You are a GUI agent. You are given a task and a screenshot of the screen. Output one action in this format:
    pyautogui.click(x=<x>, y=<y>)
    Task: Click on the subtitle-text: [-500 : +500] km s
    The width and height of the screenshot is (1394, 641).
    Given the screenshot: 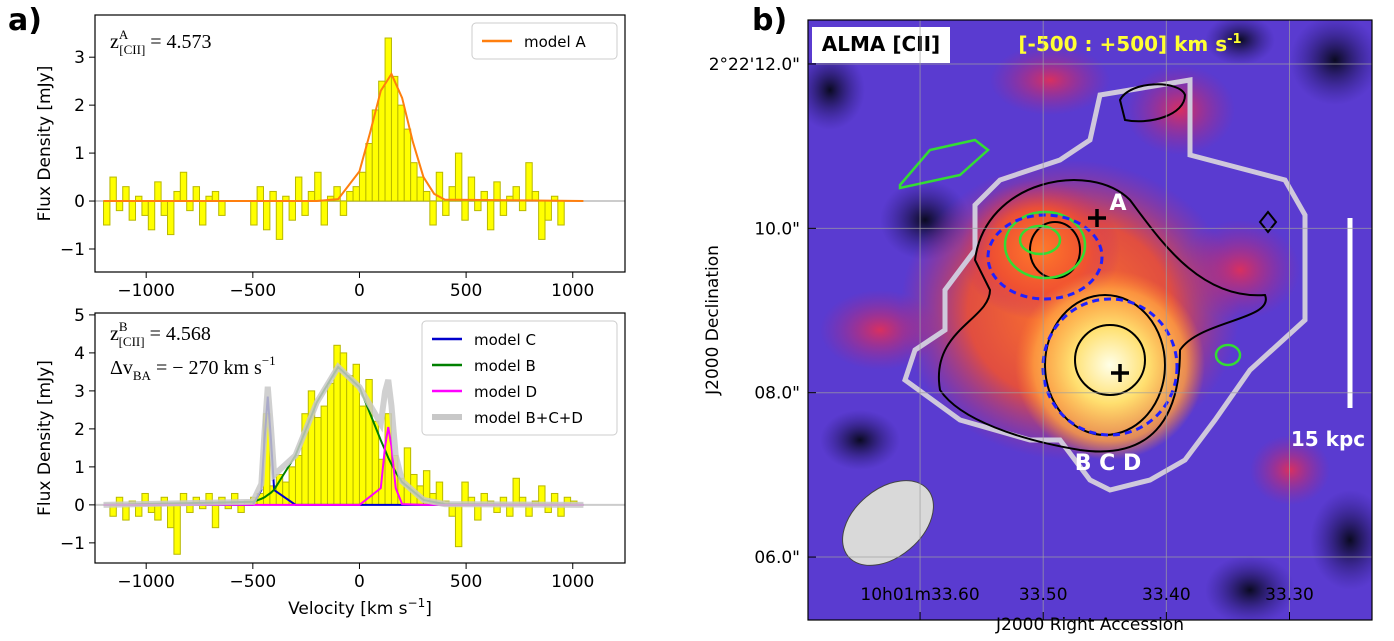 What is the action you would take?
    pyautogui.click(x=1122, y=44)
    